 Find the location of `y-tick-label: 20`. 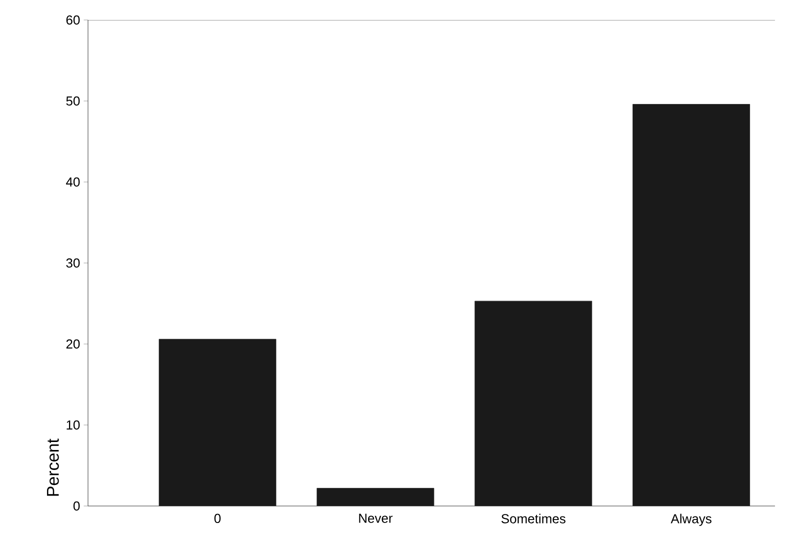

y-tick-label: 20 is located at coordinates (73, 344).